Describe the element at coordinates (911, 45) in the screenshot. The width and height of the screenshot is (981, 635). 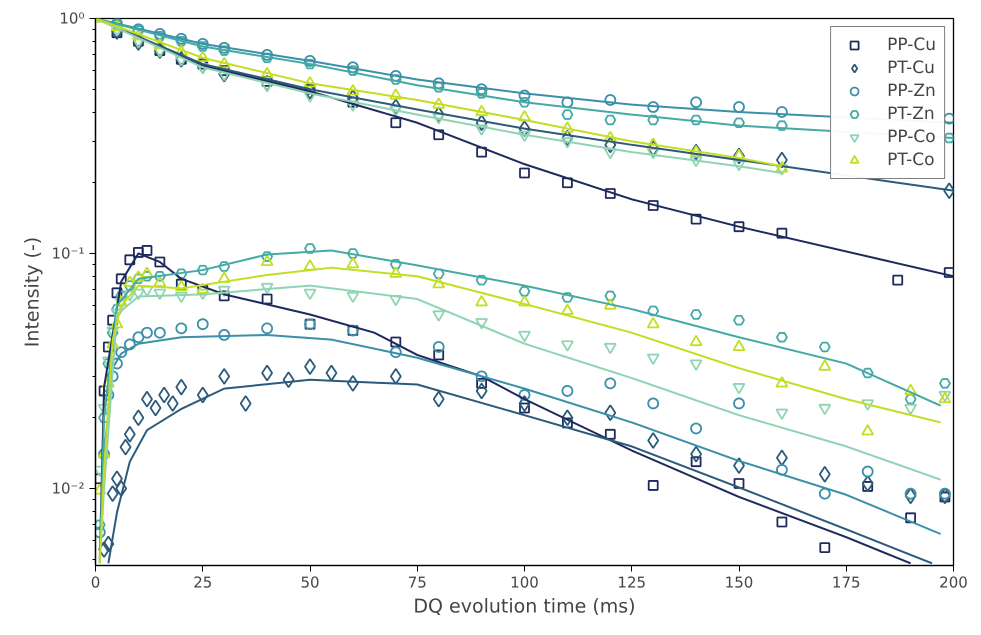
I see `legend-label: PP-Cu` at that location.